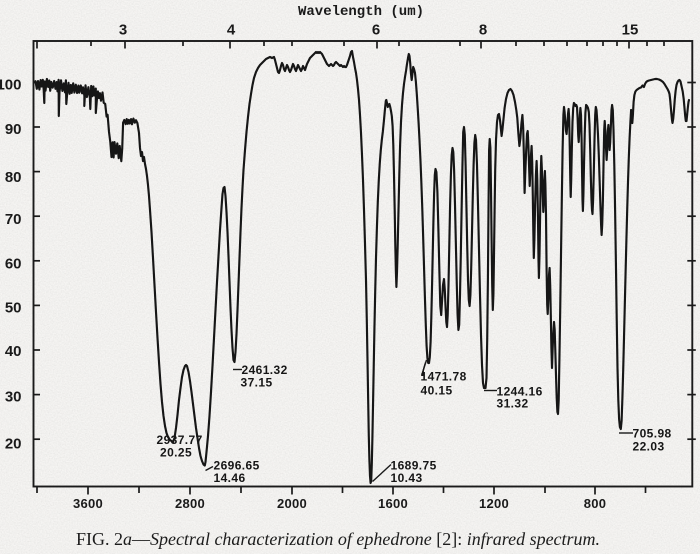  I want to click on svg-text: 1200, so click(494, 503).